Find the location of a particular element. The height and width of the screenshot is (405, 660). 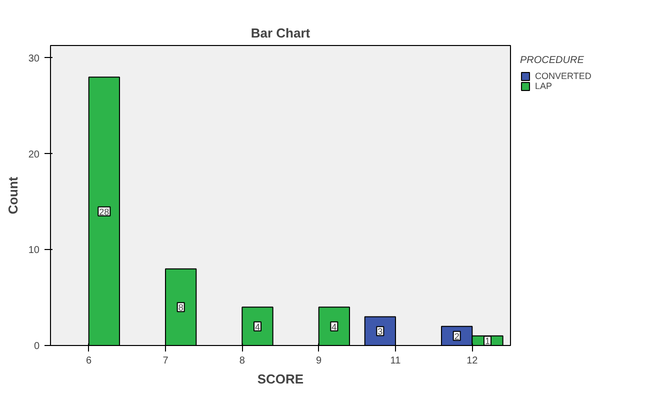

x-tick-label: 9 is located at coordinates (319, 361).